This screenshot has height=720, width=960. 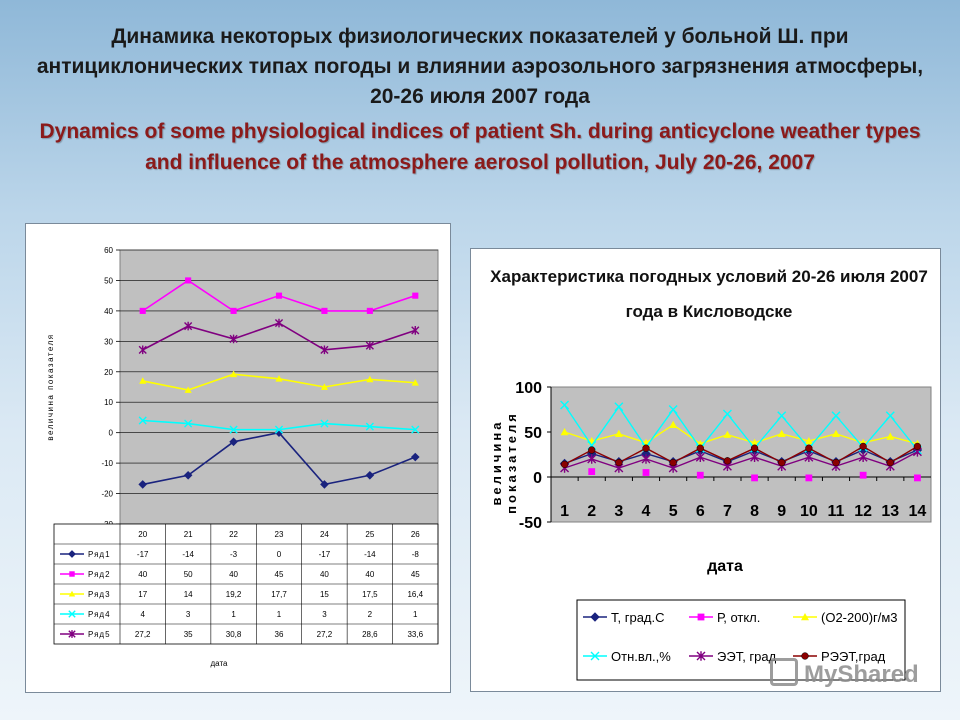 What do you see at coordinates (537, 478) in the screenshot?
I see `y-tick-label: 0` at bounding box center [537, 478].